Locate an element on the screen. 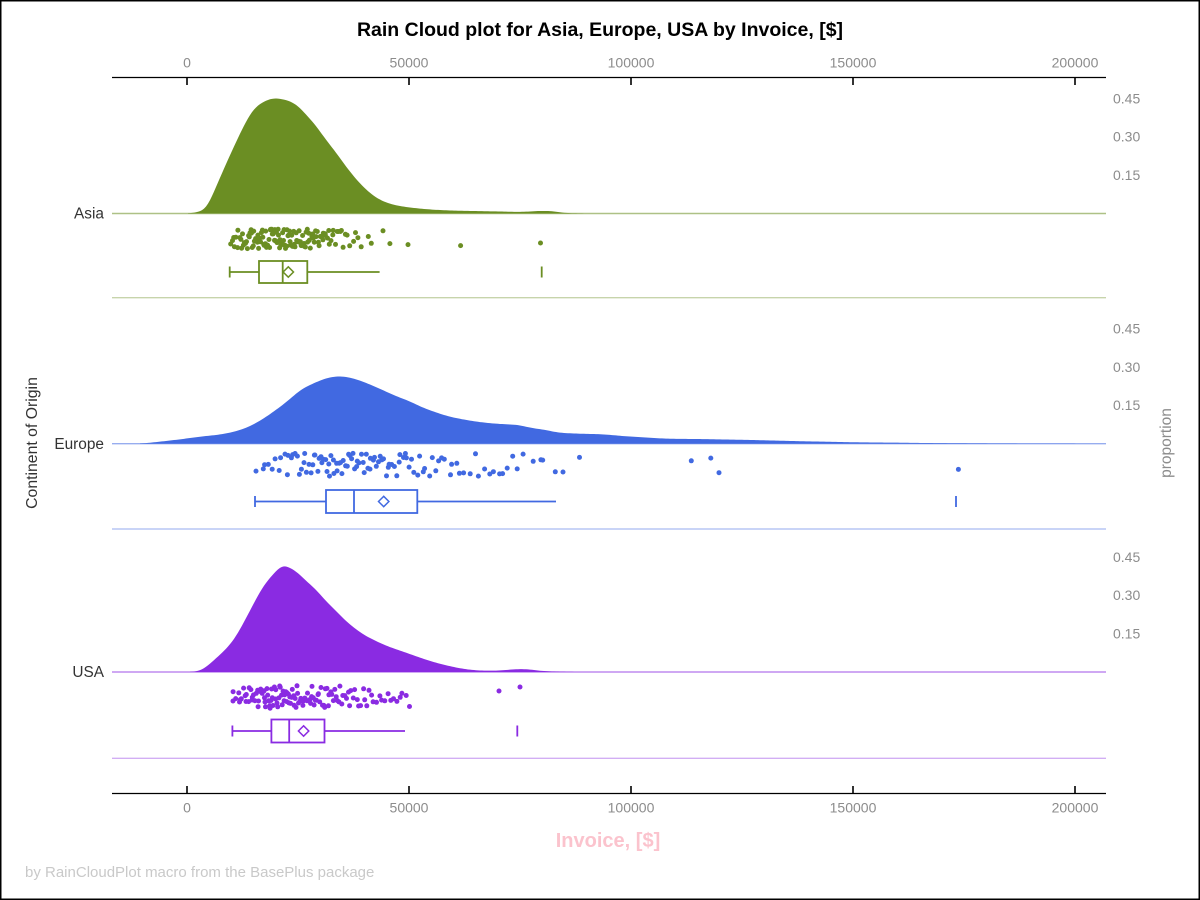 This screenshot has height=900, width=1200. svg-text: Continent of Origin is located at coordinates (32, 443).